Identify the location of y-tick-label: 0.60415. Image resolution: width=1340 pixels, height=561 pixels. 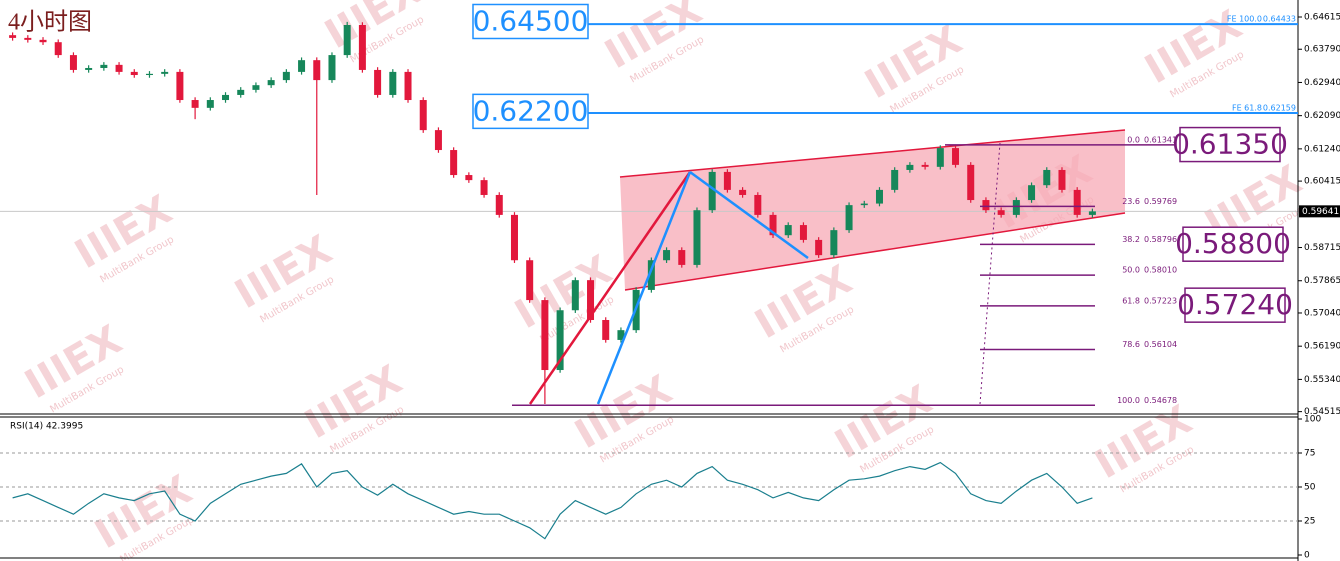
(1322, 182).